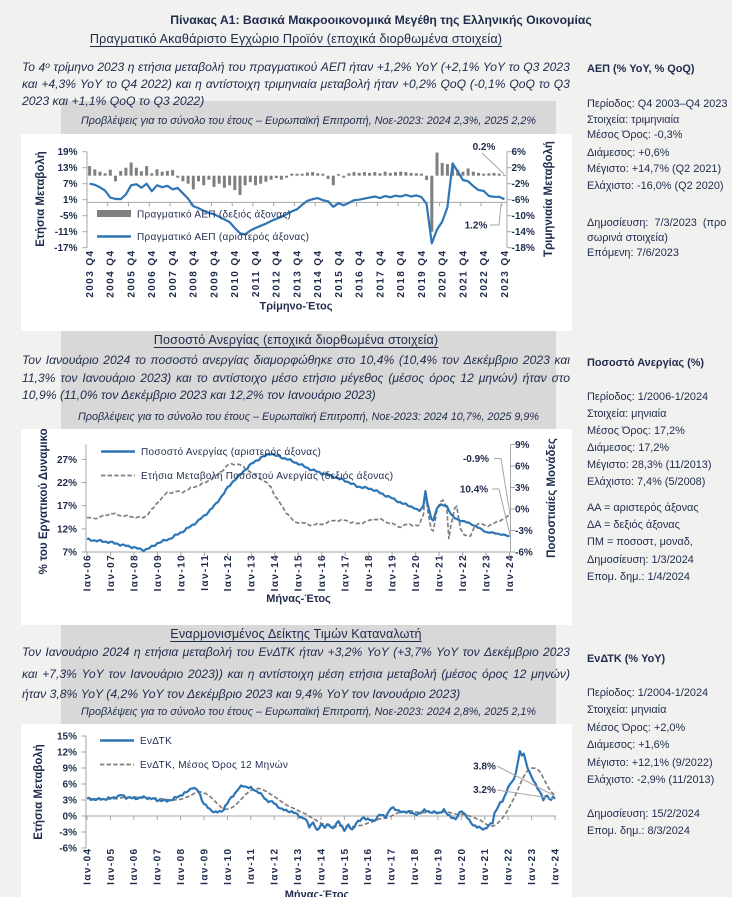  I want to click on svg-text: % του Εργατικού Δυναμικού, so click(44, 501).